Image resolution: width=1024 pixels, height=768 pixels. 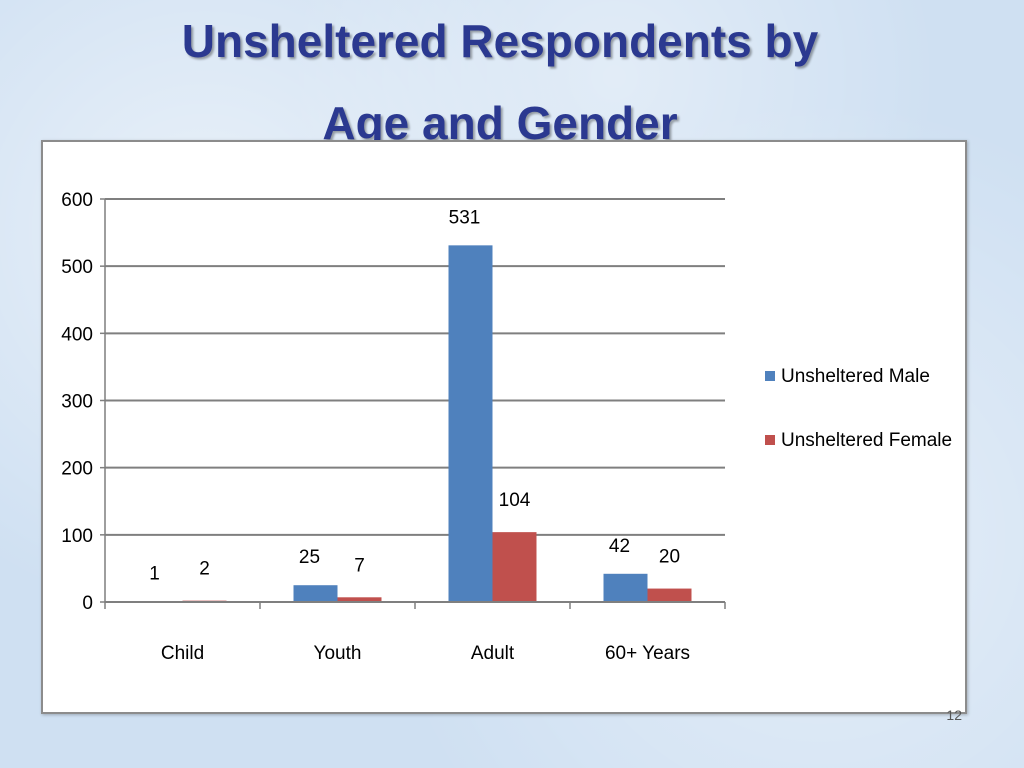 I want to click on x-tick-label: Child, so click(x=182, y=653).